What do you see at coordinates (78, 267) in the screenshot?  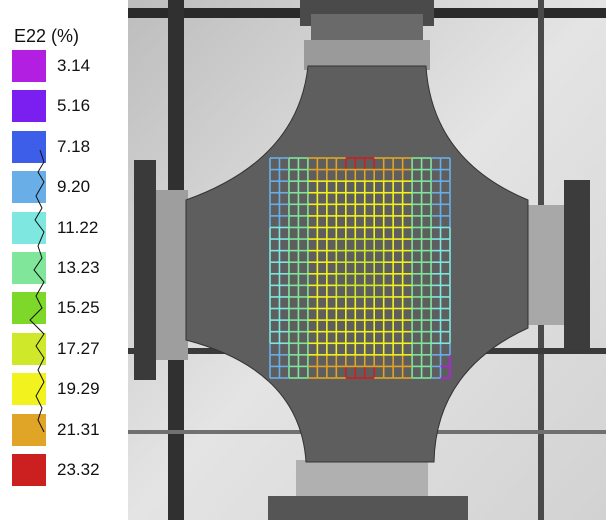 I see `legend-label: 13.23` at bounding box center [78, 267].